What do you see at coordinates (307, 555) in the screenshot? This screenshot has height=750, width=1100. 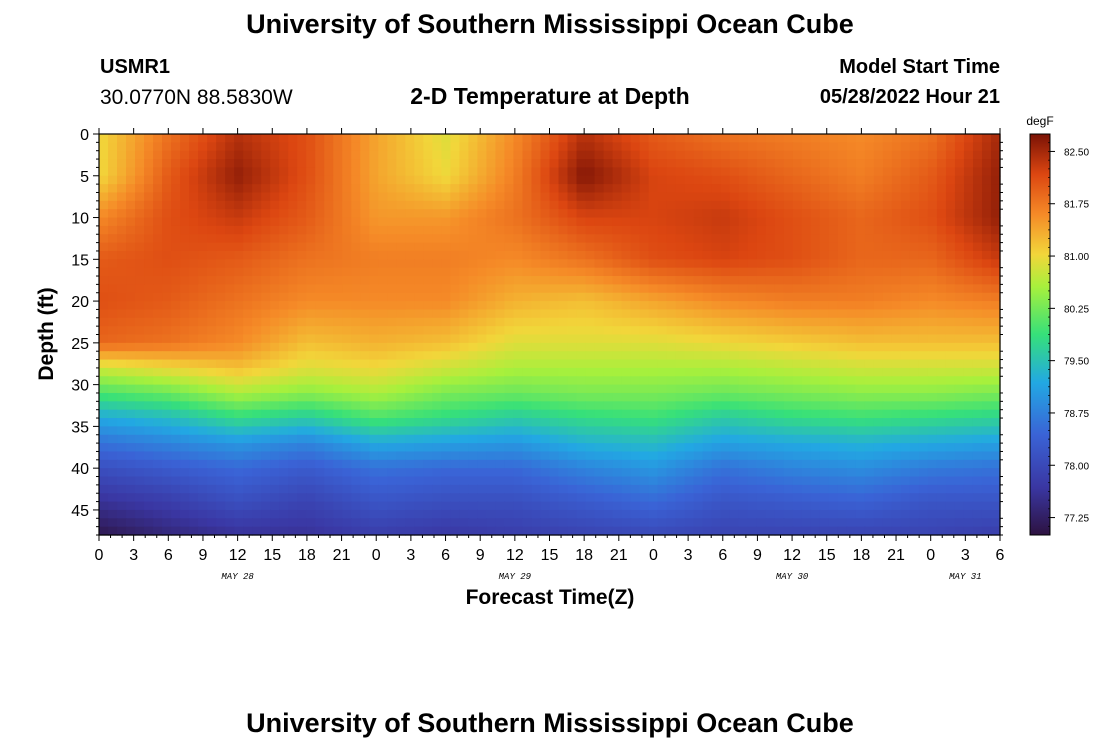 I see `x-tick-label: 18` at bounding box center [307, 555].